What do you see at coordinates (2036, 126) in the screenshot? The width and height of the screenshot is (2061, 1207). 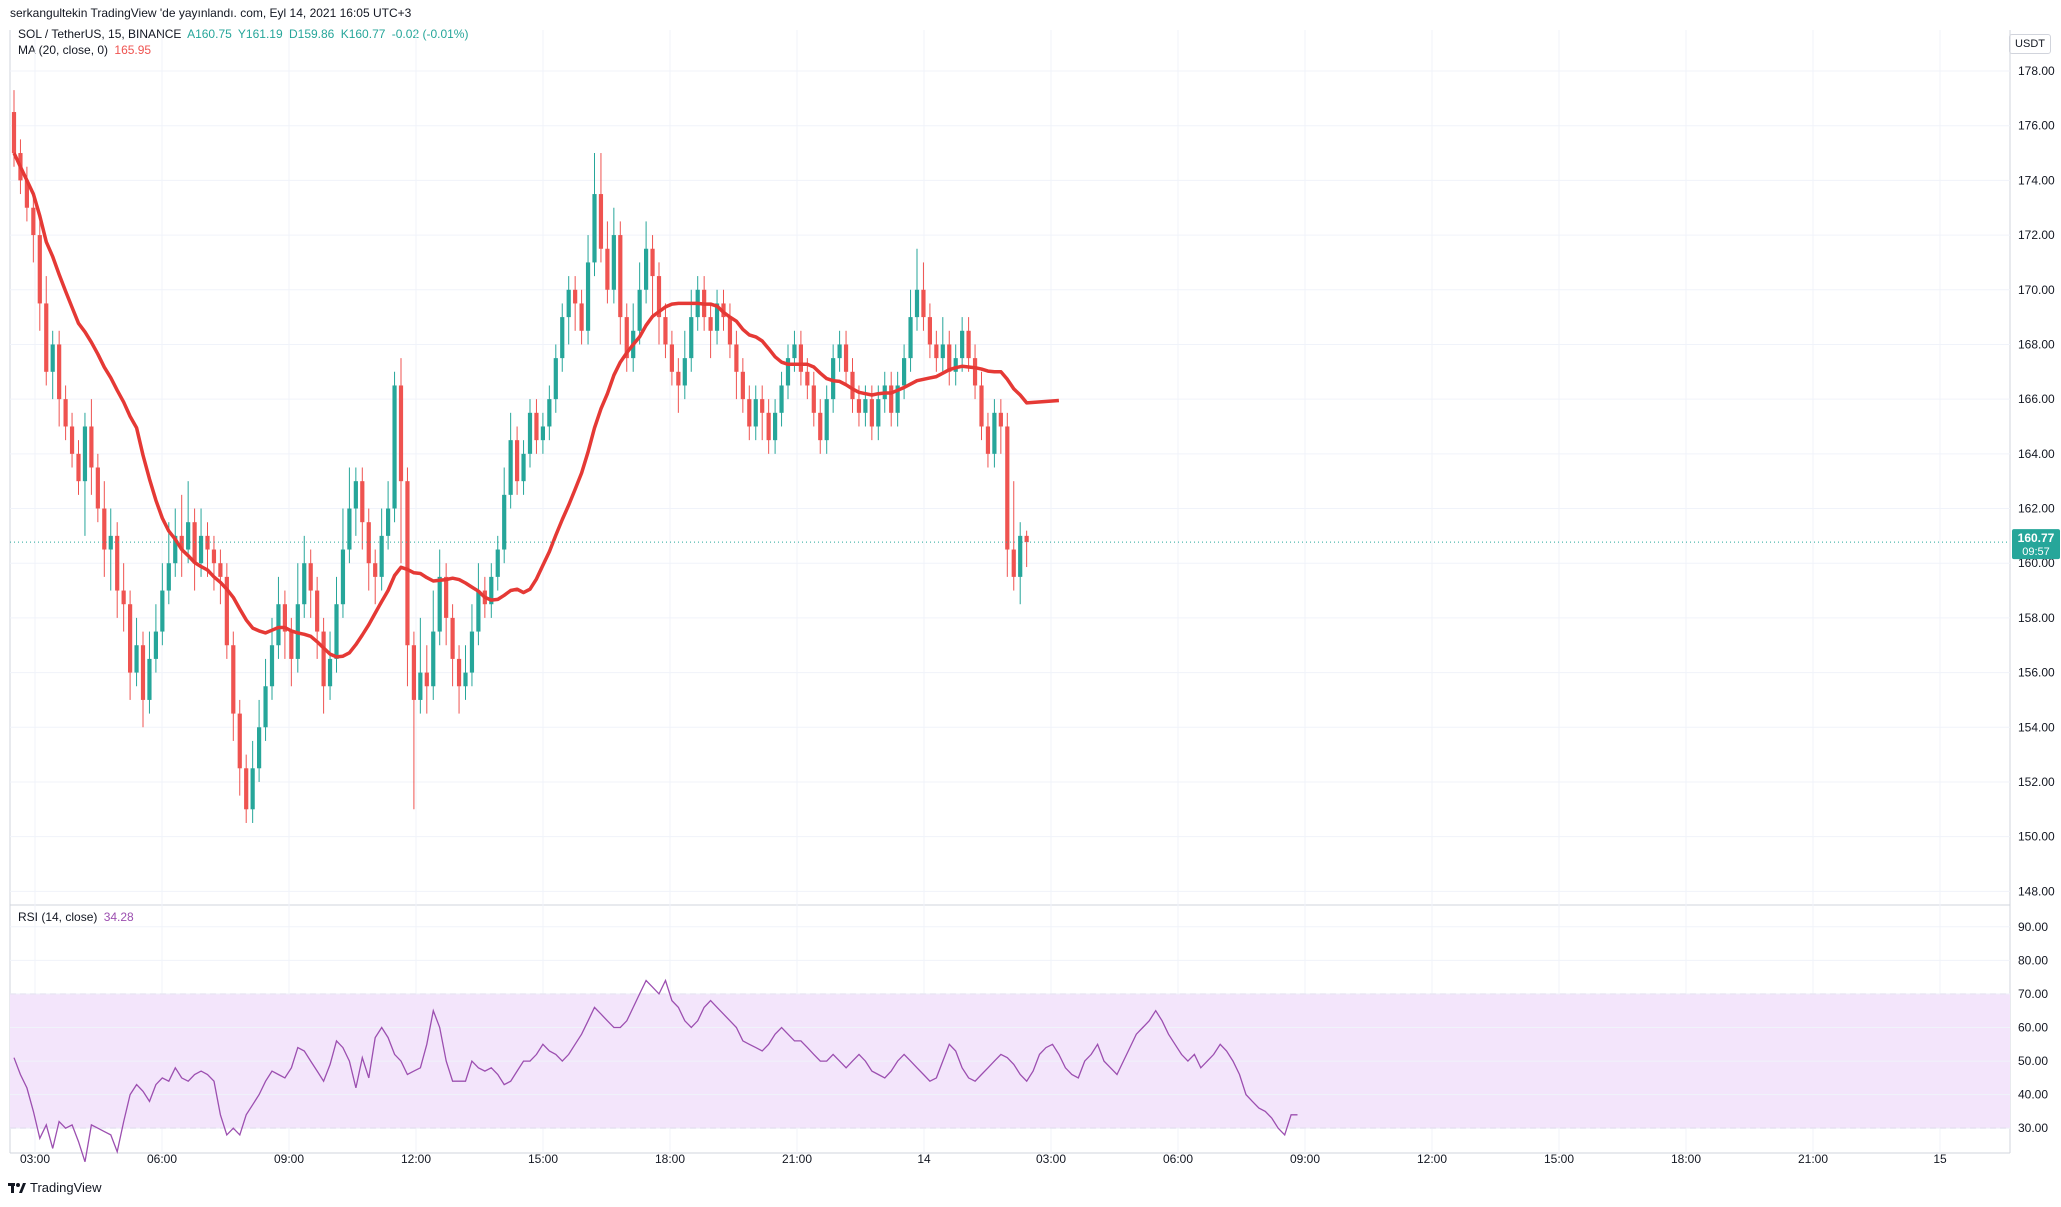 I see `price-tick-label: 176.00` at bounding box center [2036, 126].